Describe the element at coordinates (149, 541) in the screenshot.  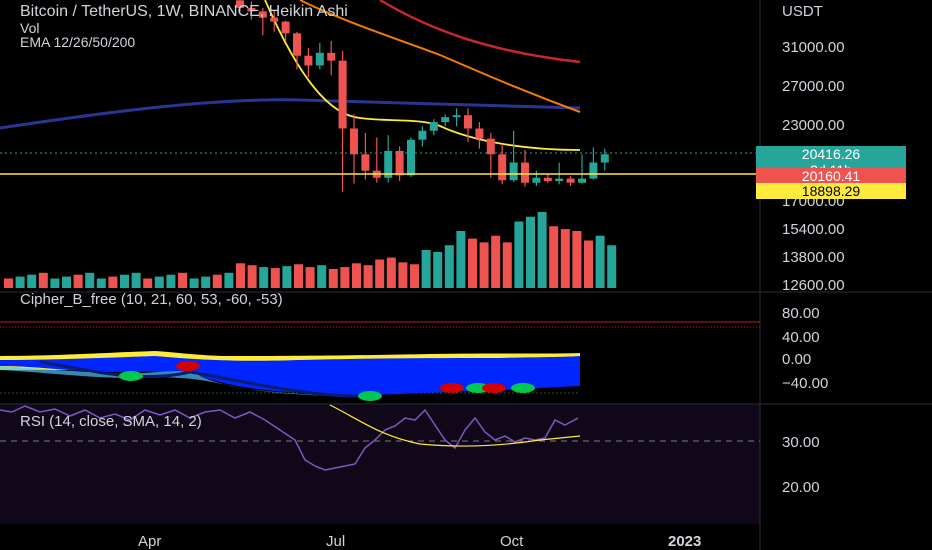
I see `time-axis-label: Apr` at that location.